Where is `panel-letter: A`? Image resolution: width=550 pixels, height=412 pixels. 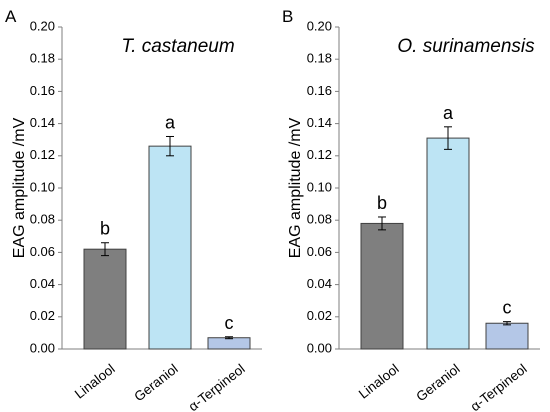 panel-letter: A is located at coordinates (11, 16).